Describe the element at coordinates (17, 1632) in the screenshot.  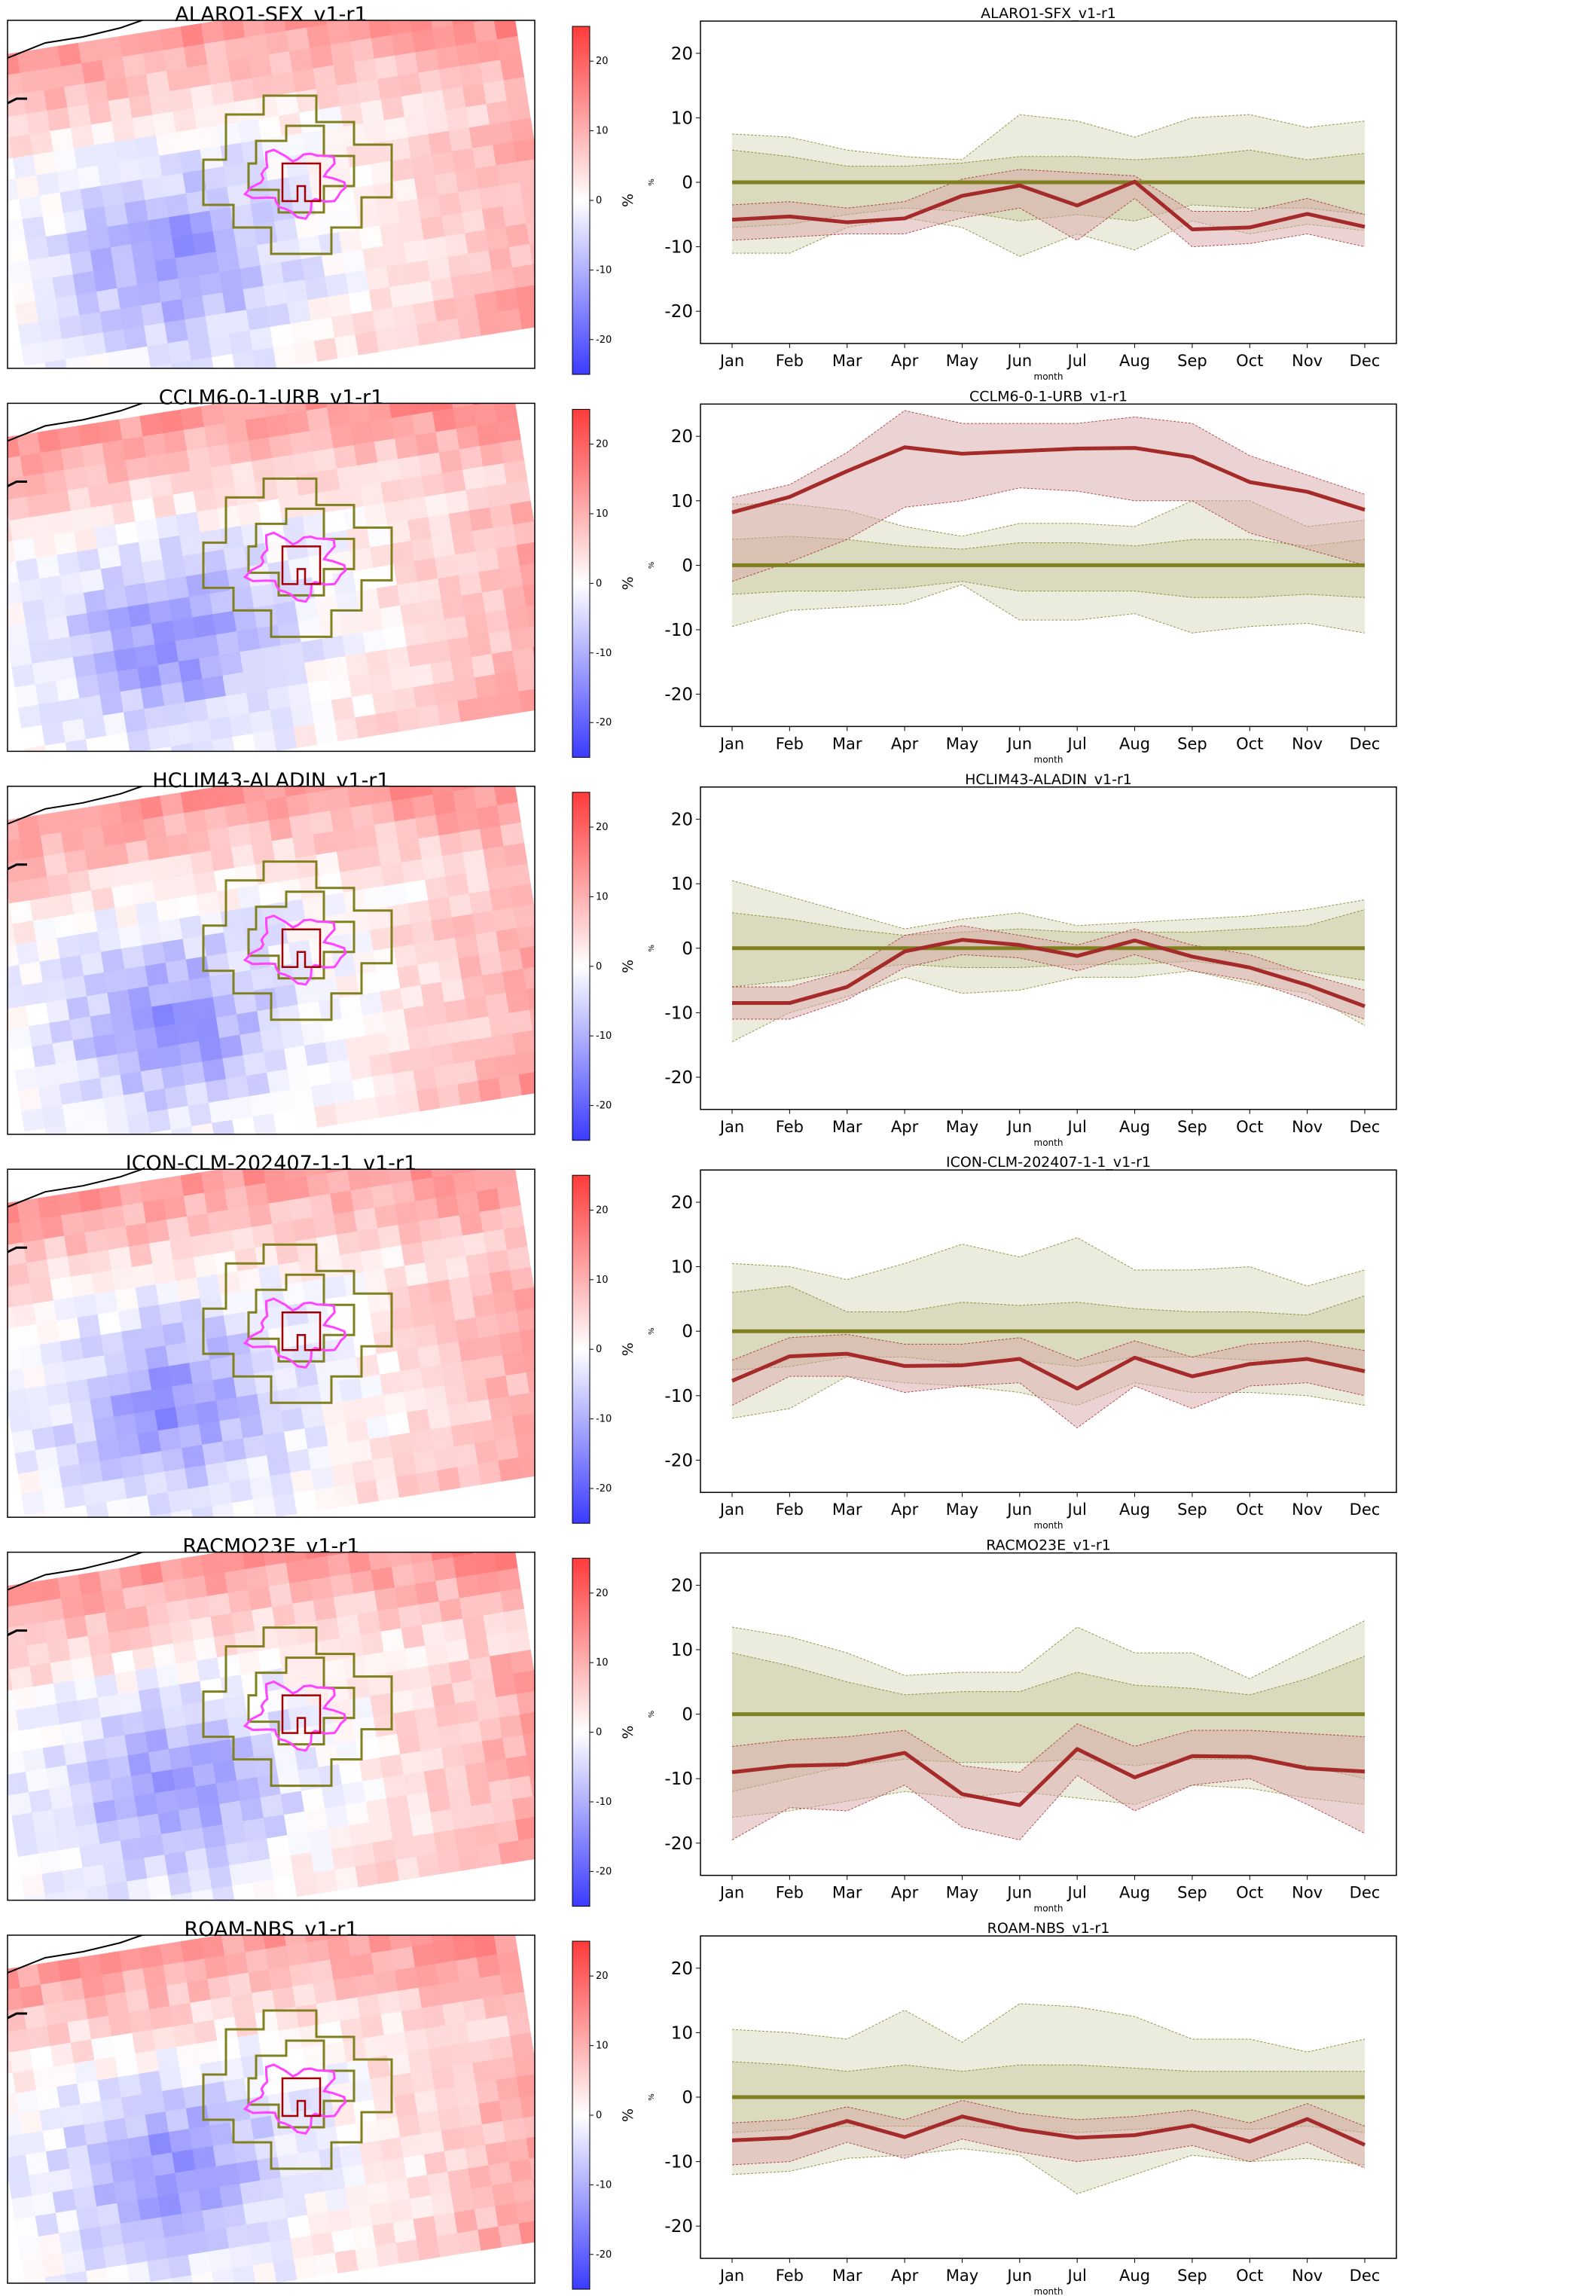
I see `coastline-fragment` at that location.